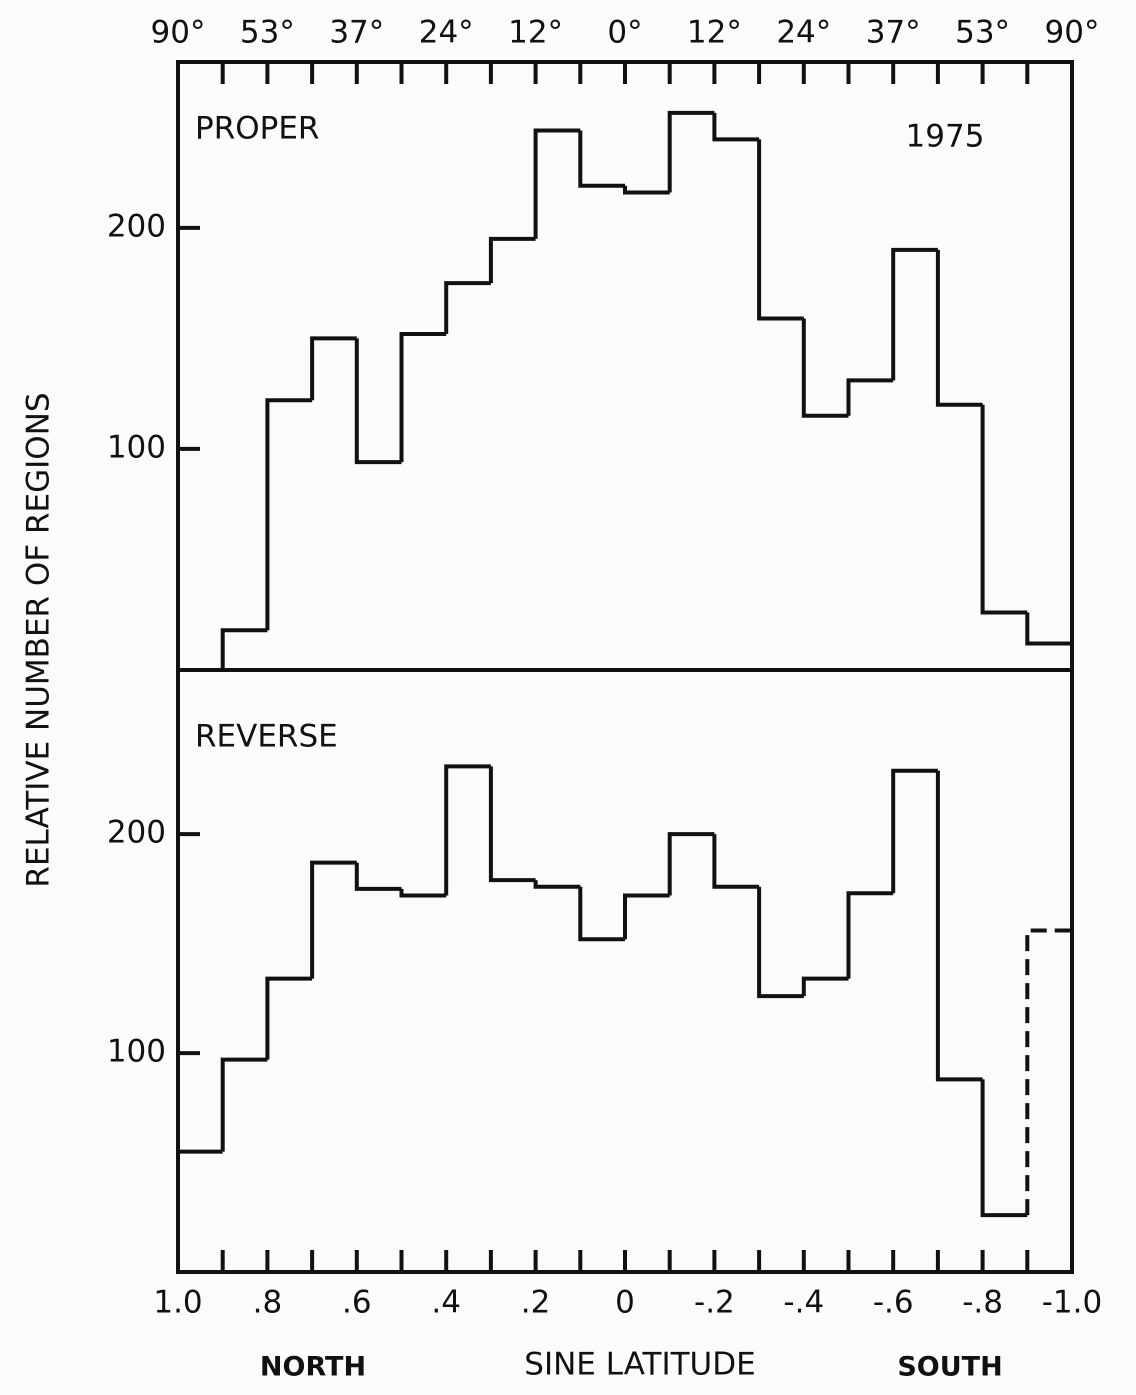  Describe the element at coordinates (803, 1303) in the screenshot. I see `x-tick-label: -.4` at that location.